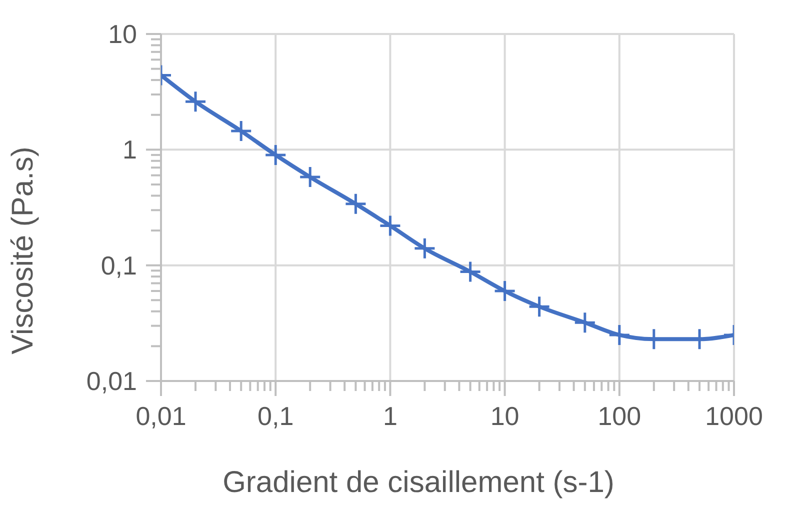 This screenshot has width=788, height=518. I want to click on y-tick-label: 10, so click(122, 34).